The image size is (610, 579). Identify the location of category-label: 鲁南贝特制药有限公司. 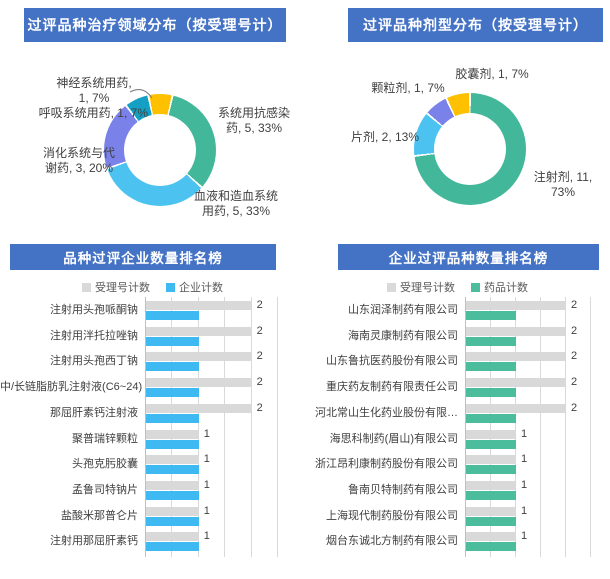
(403, 489).